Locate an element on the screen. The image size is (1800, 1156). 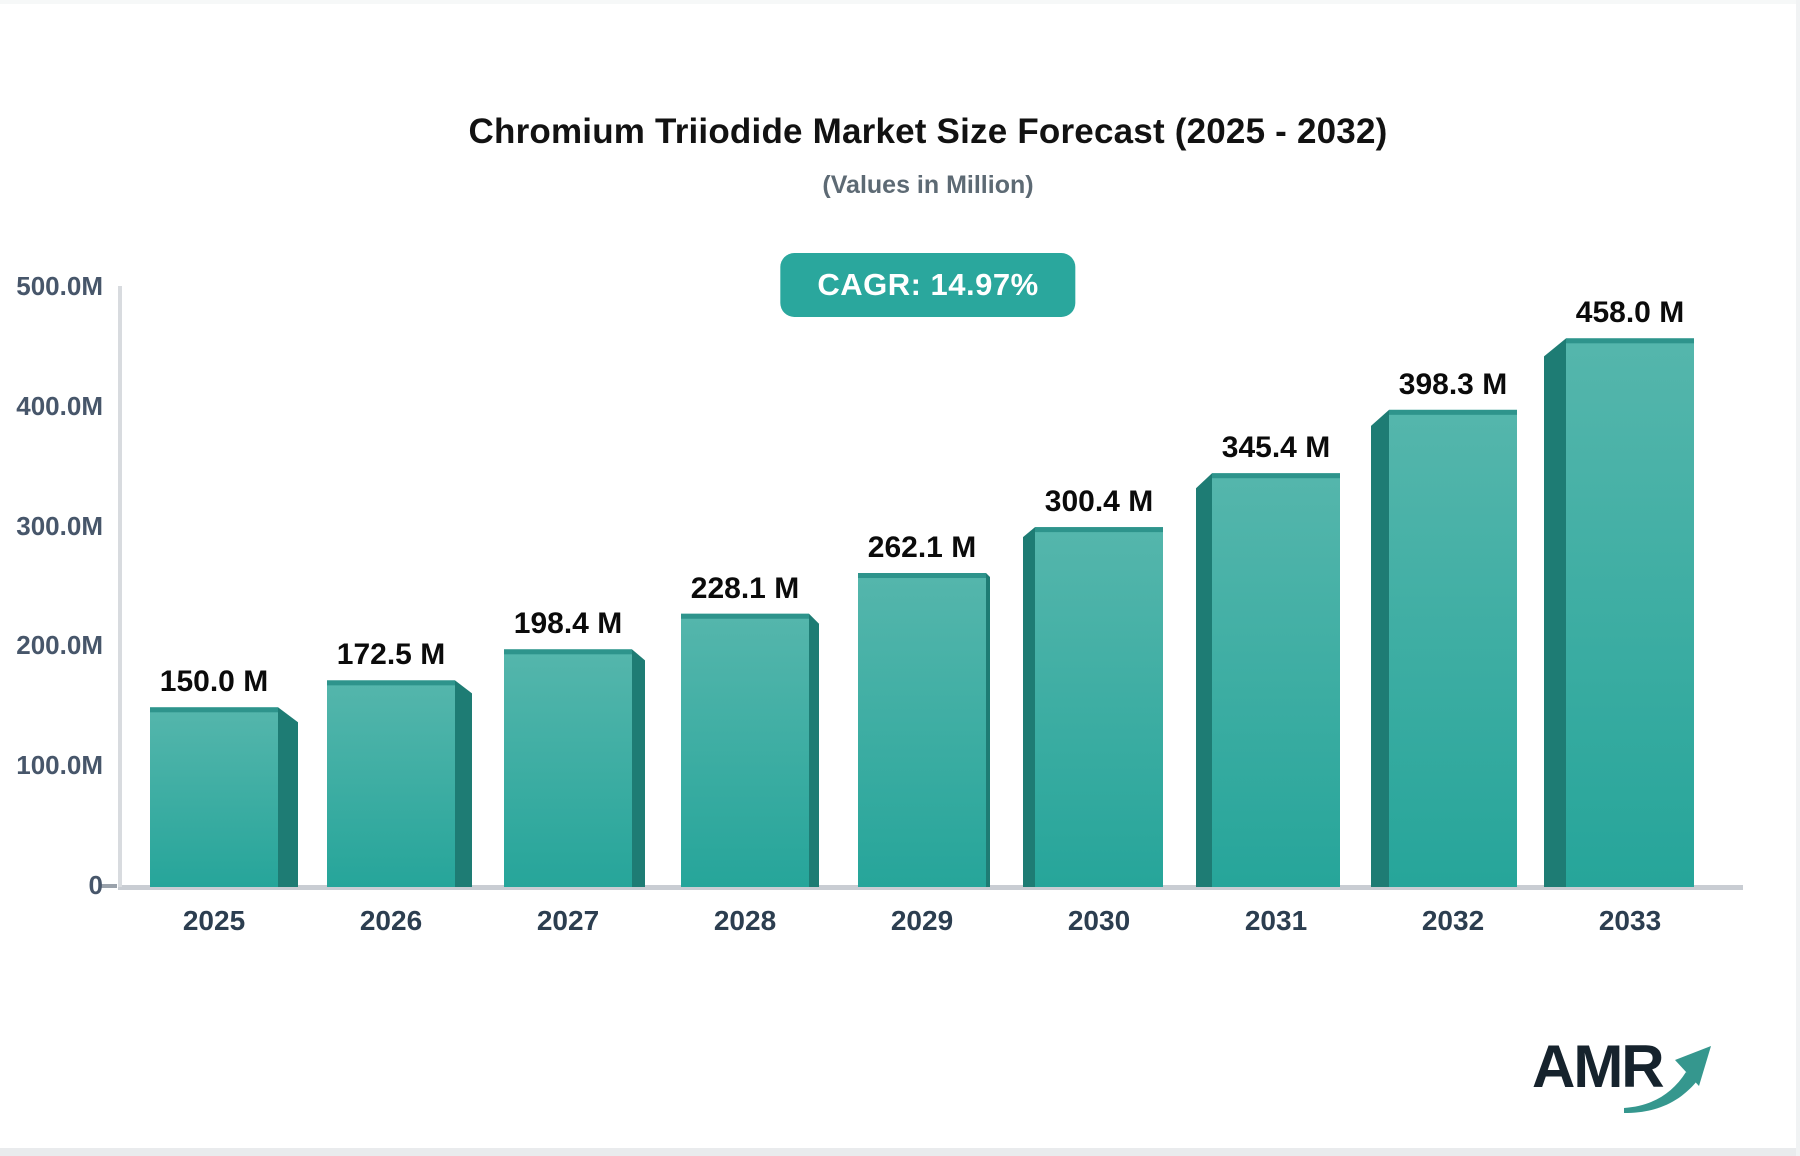
x-tick-2027: 2027 is located at coordinates (568, 920).